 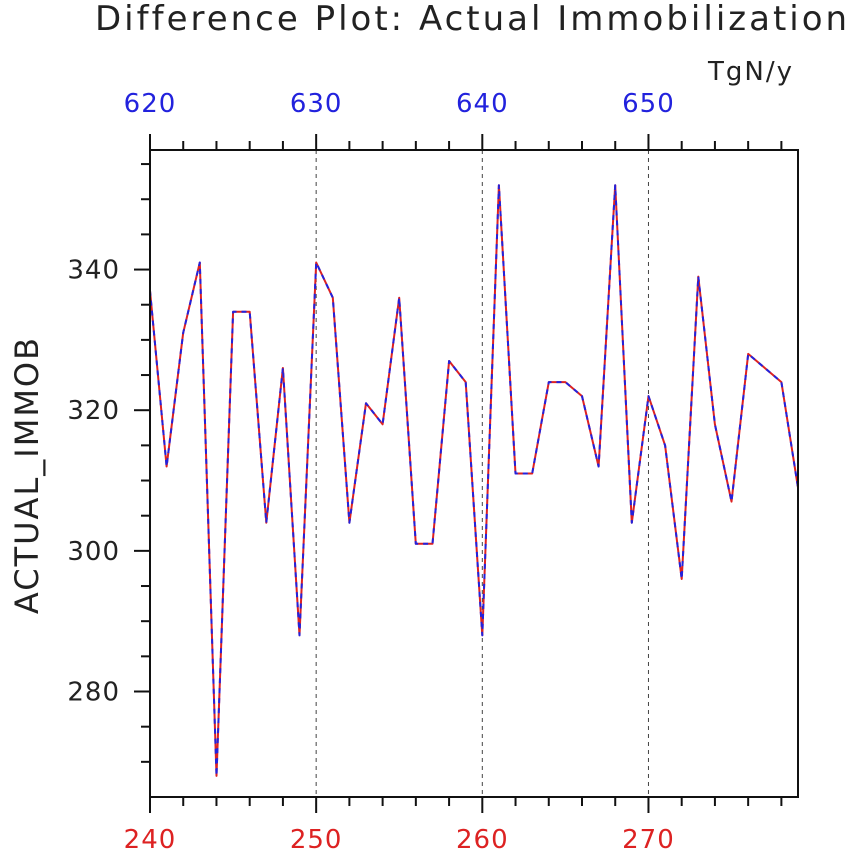 What do you see at coordinates (472, 19) in the screenshot?
I see `chart-title: Difference Plot: Actual Immobilization` at bounding box center [472, 19].